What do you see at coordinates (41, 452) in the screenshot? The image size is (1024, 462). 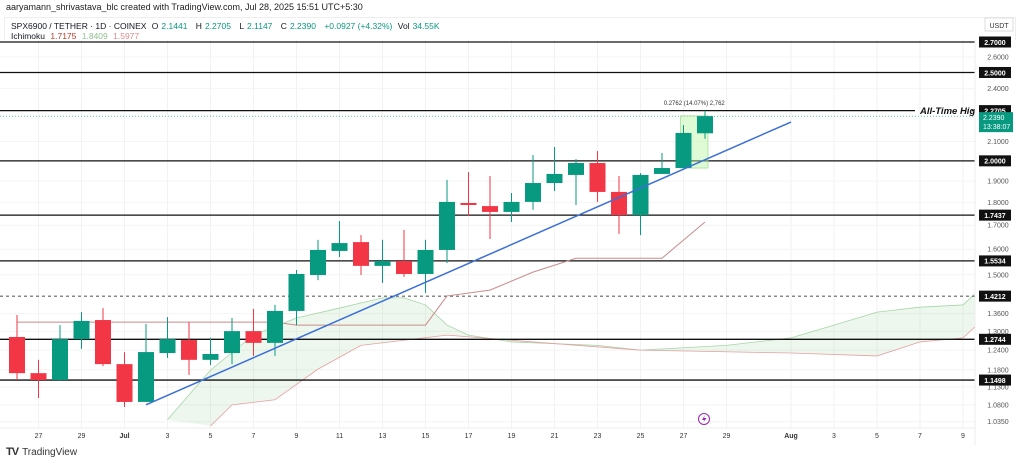 I see `tradingview-logo: TV TradingView` at bounding box center [41, 452].